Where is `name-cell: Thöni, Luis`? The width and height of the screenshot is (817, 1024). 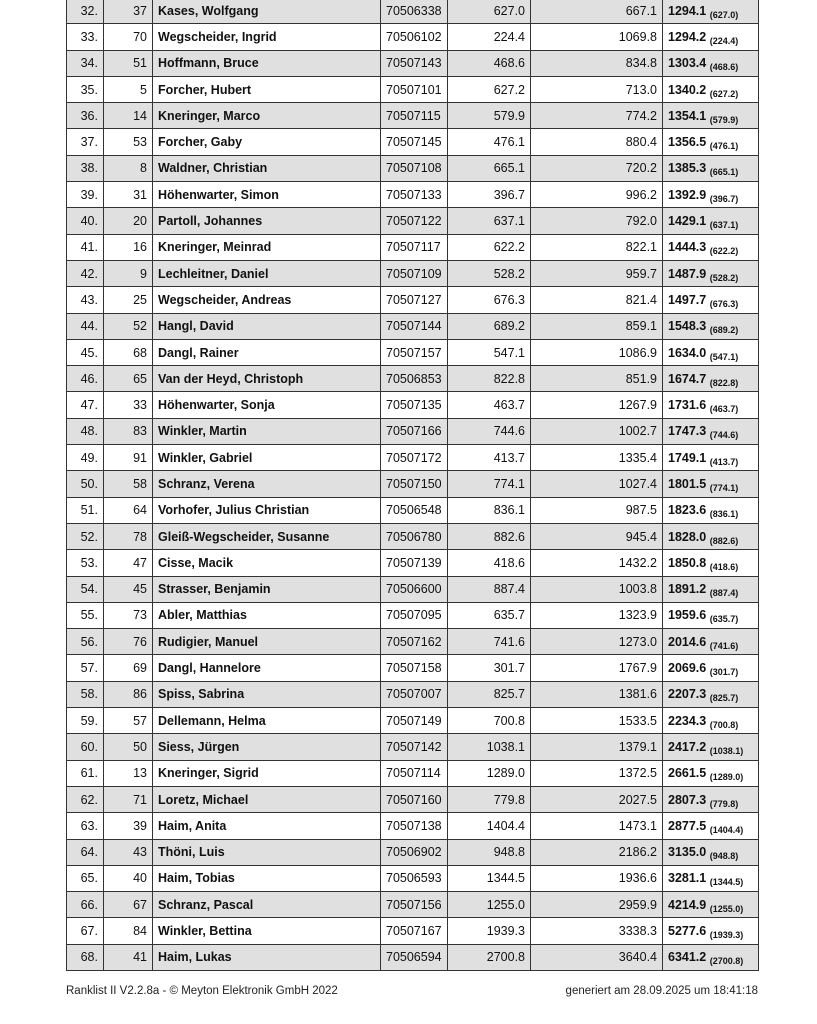
name-cell: Thöni, Luis is located at coordinates (266, 852).